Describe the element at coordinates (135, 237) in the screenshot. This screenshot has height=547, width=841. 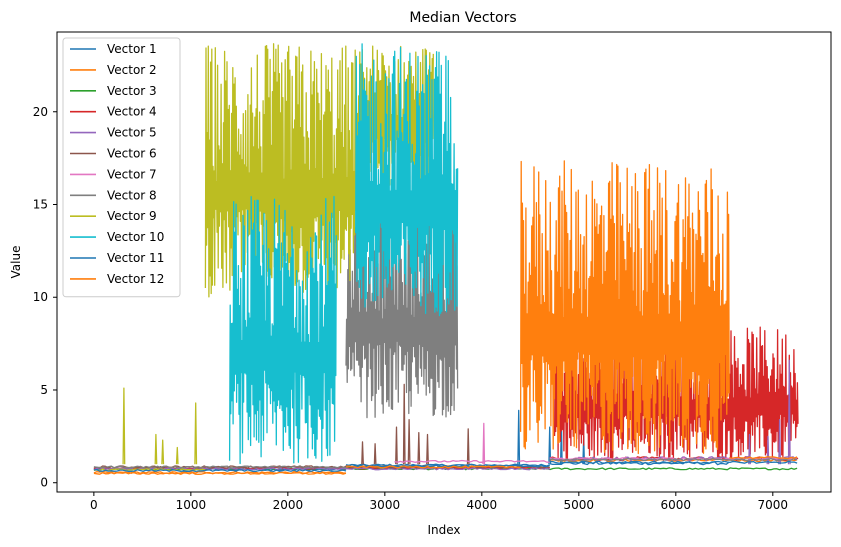
I see `legend-label: Vector 10` at that location.